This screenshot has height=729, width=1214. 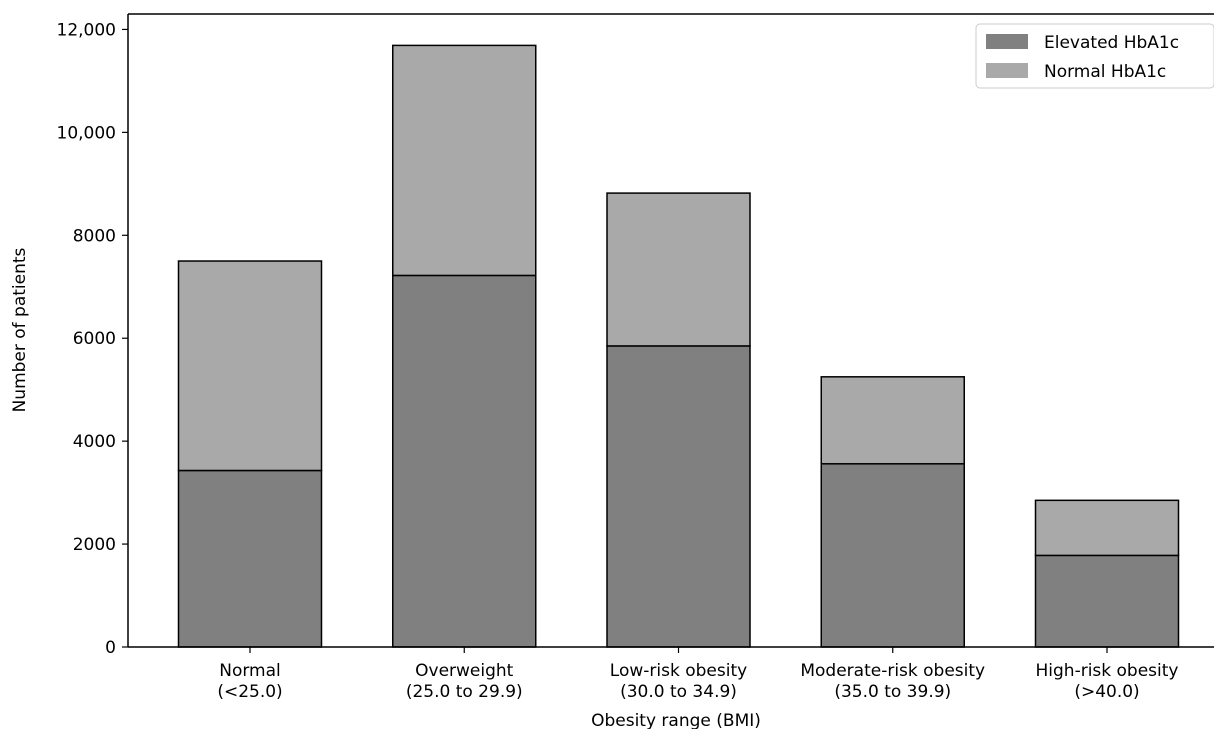 I want to click on x-tick-label-0-line-1: (<25.0), so click(x=249, y=692).